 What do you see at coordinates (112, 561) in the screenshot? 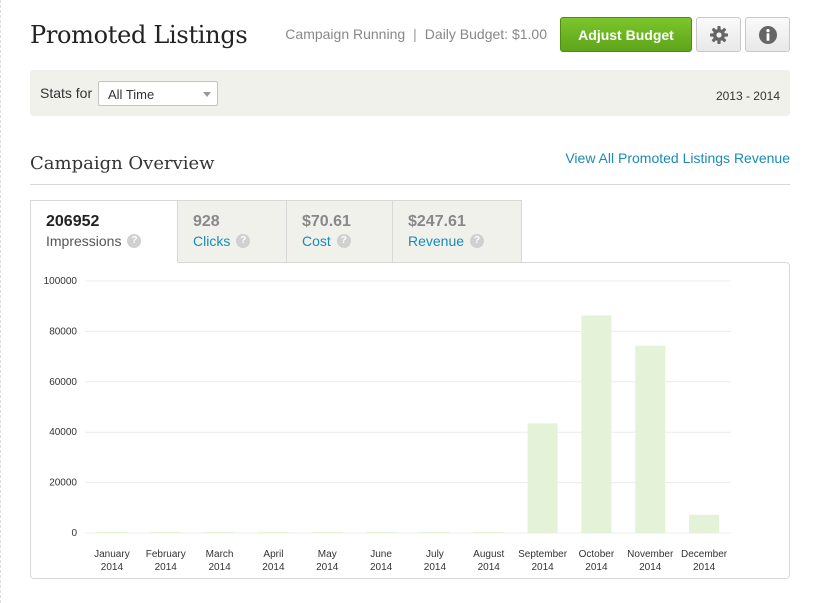
I see `x-tick-label: January 2014` at bounding box center [112, 561].